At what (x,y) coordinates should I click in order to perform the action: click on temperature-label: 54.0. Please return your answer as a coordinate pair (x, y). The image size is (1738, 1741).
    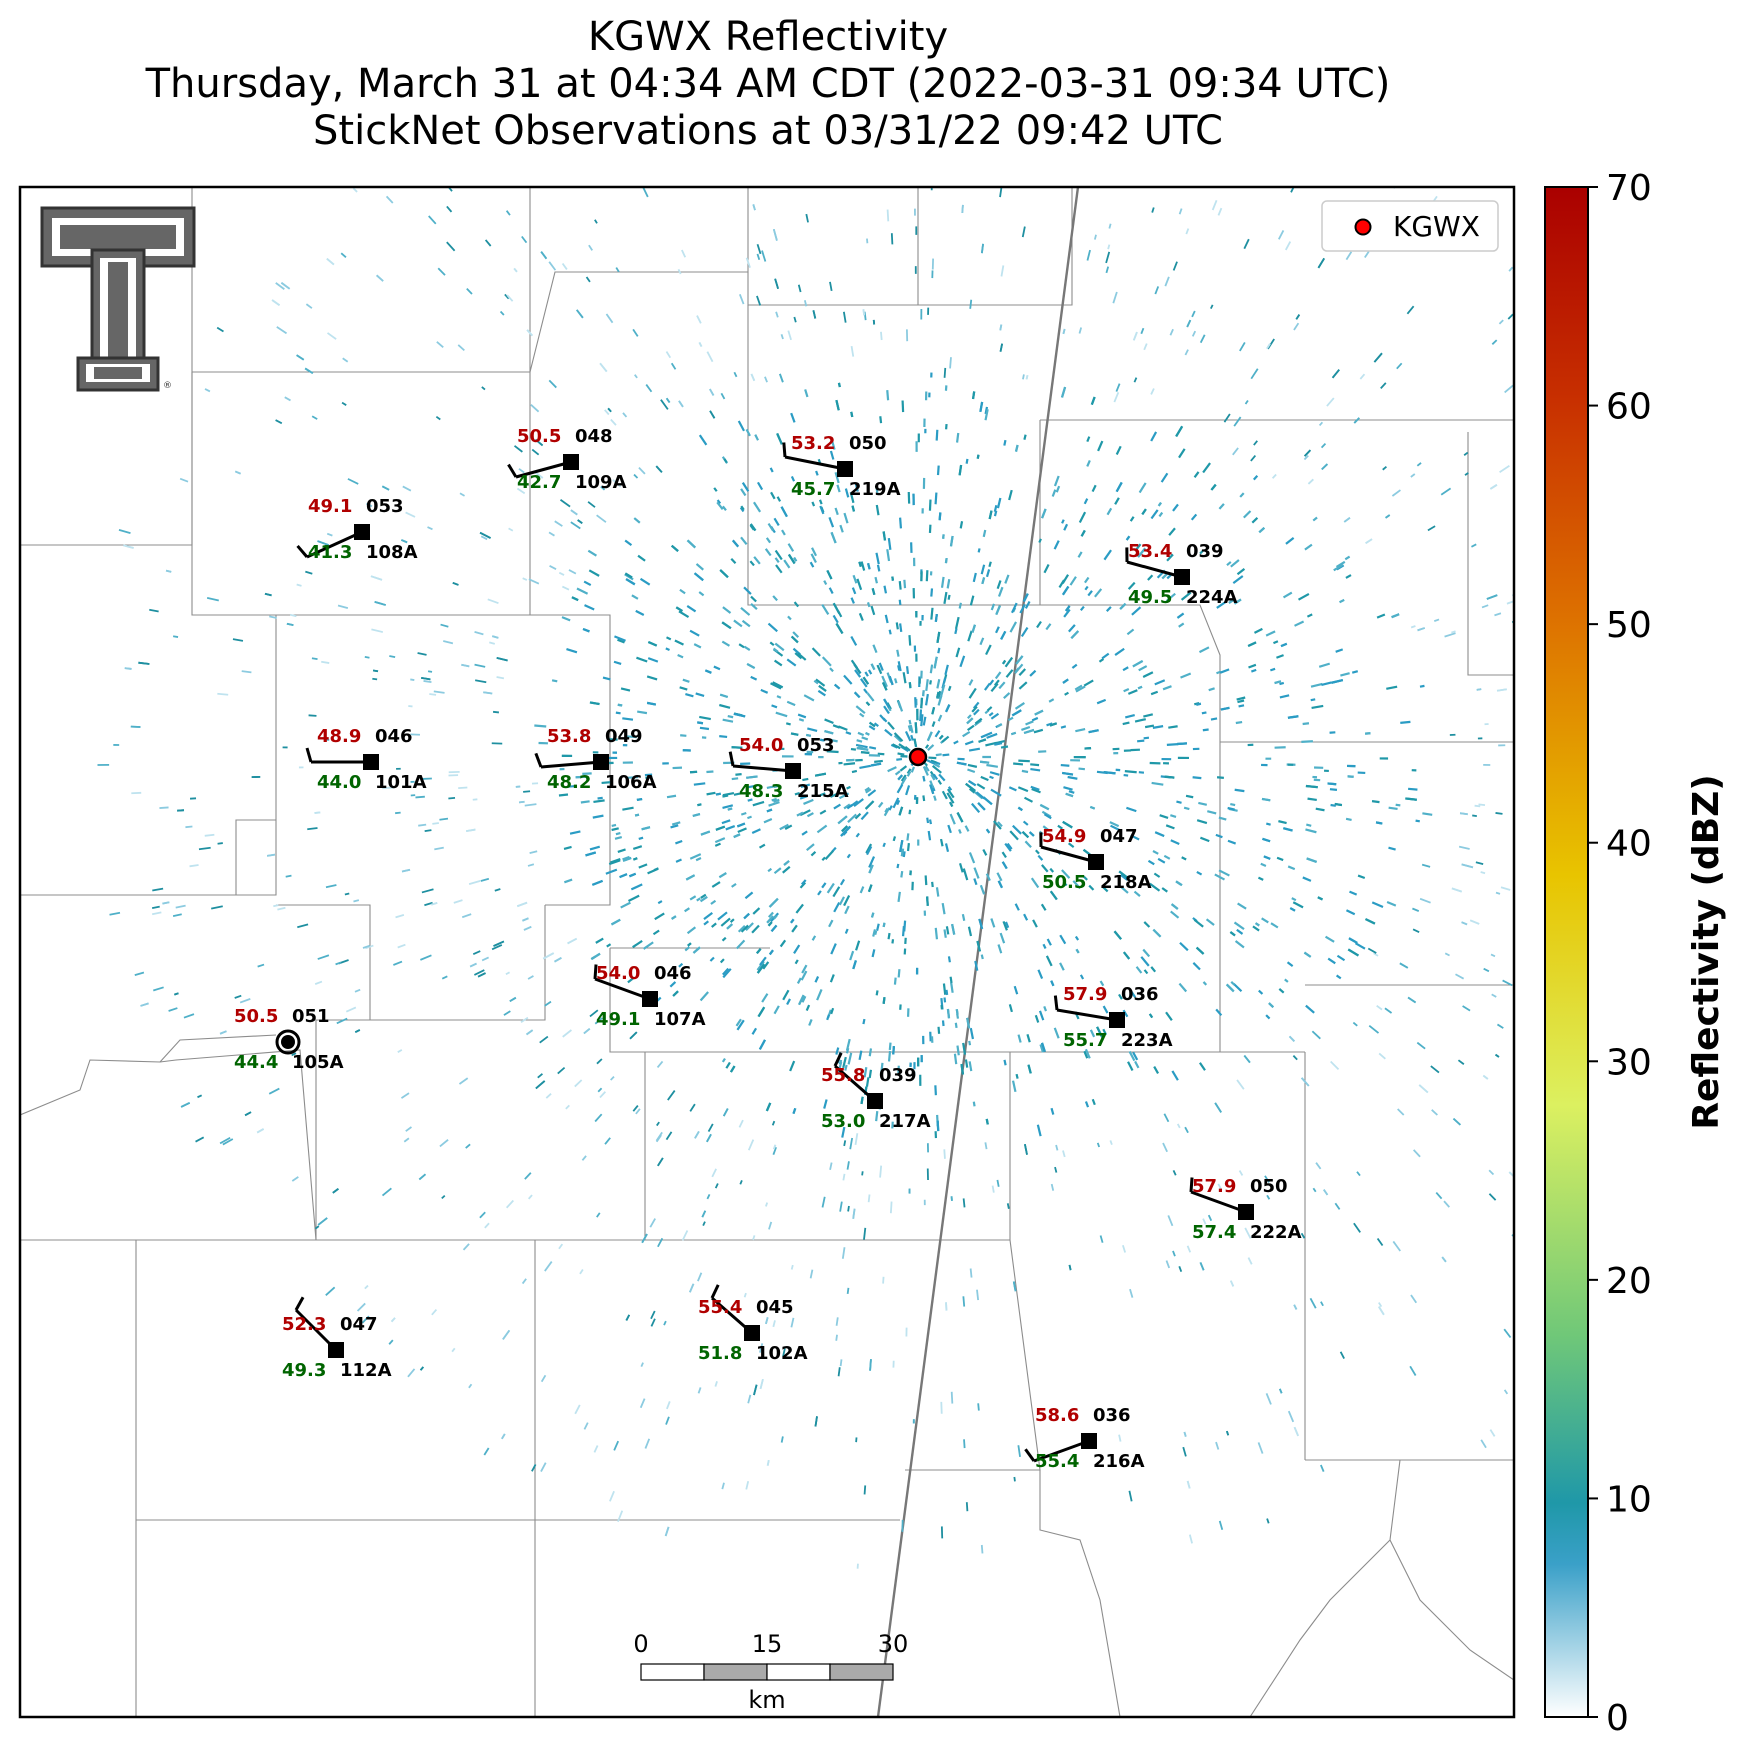
    Looking at the image, I should click on (618, 973).